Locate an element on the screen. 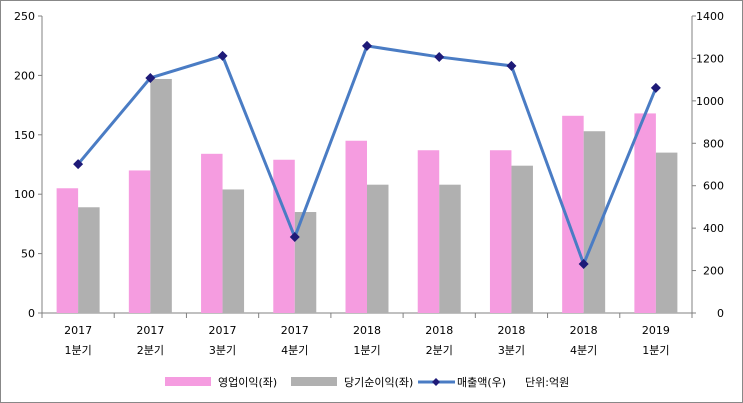 The image size is (743, 403). unit-note: 단위:억원 is located at coordinates (547, 382).